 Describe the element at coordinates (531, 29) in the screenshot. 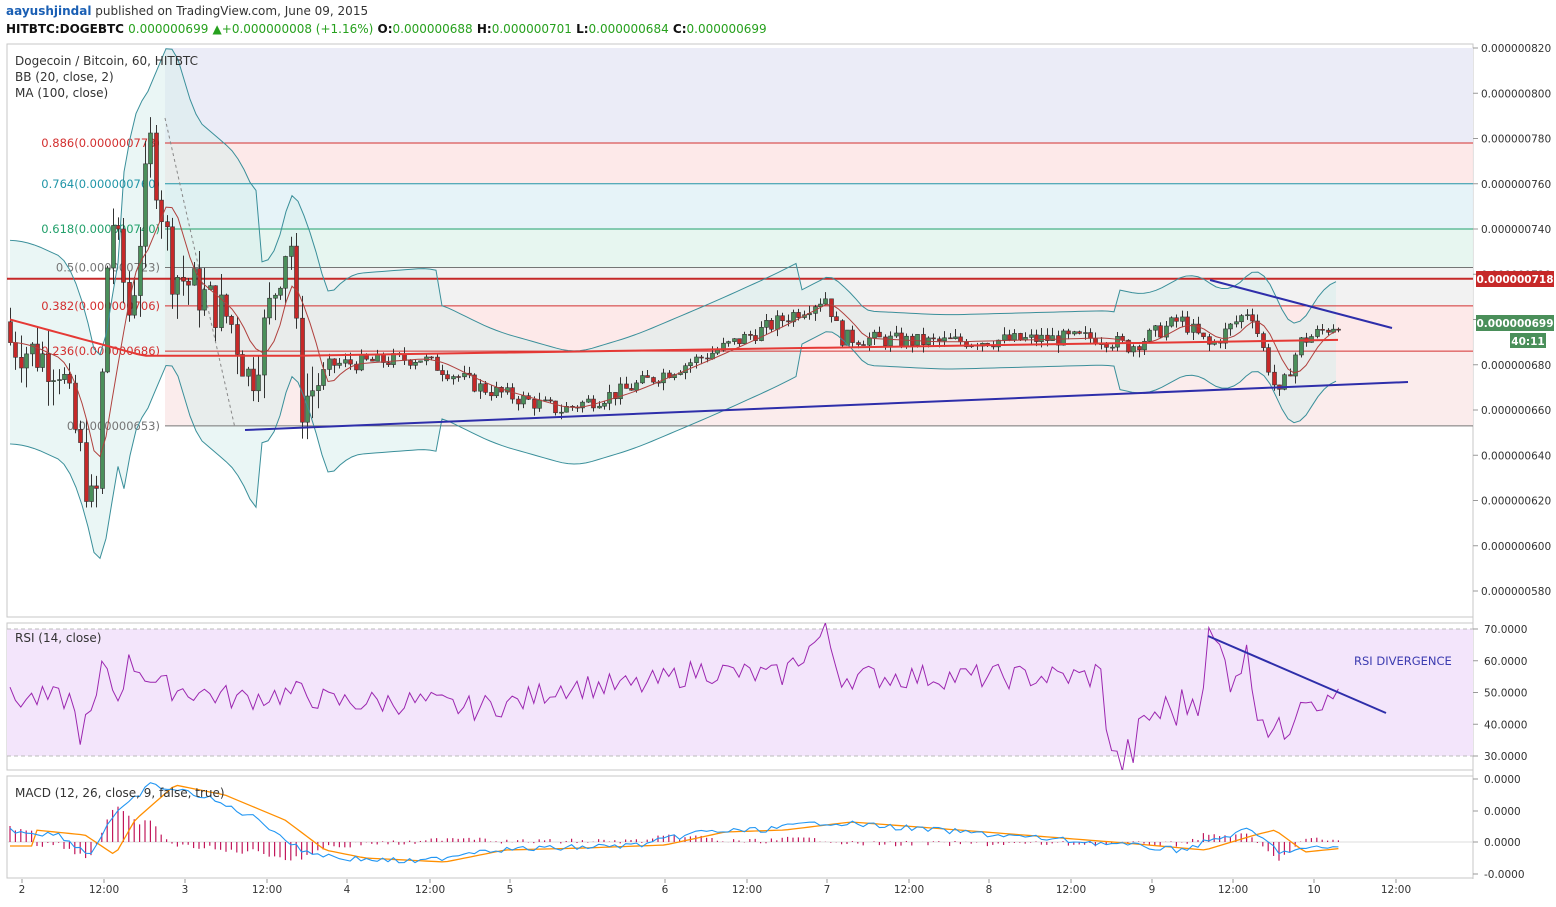

I see `high-value: 0.000000701` at that location.